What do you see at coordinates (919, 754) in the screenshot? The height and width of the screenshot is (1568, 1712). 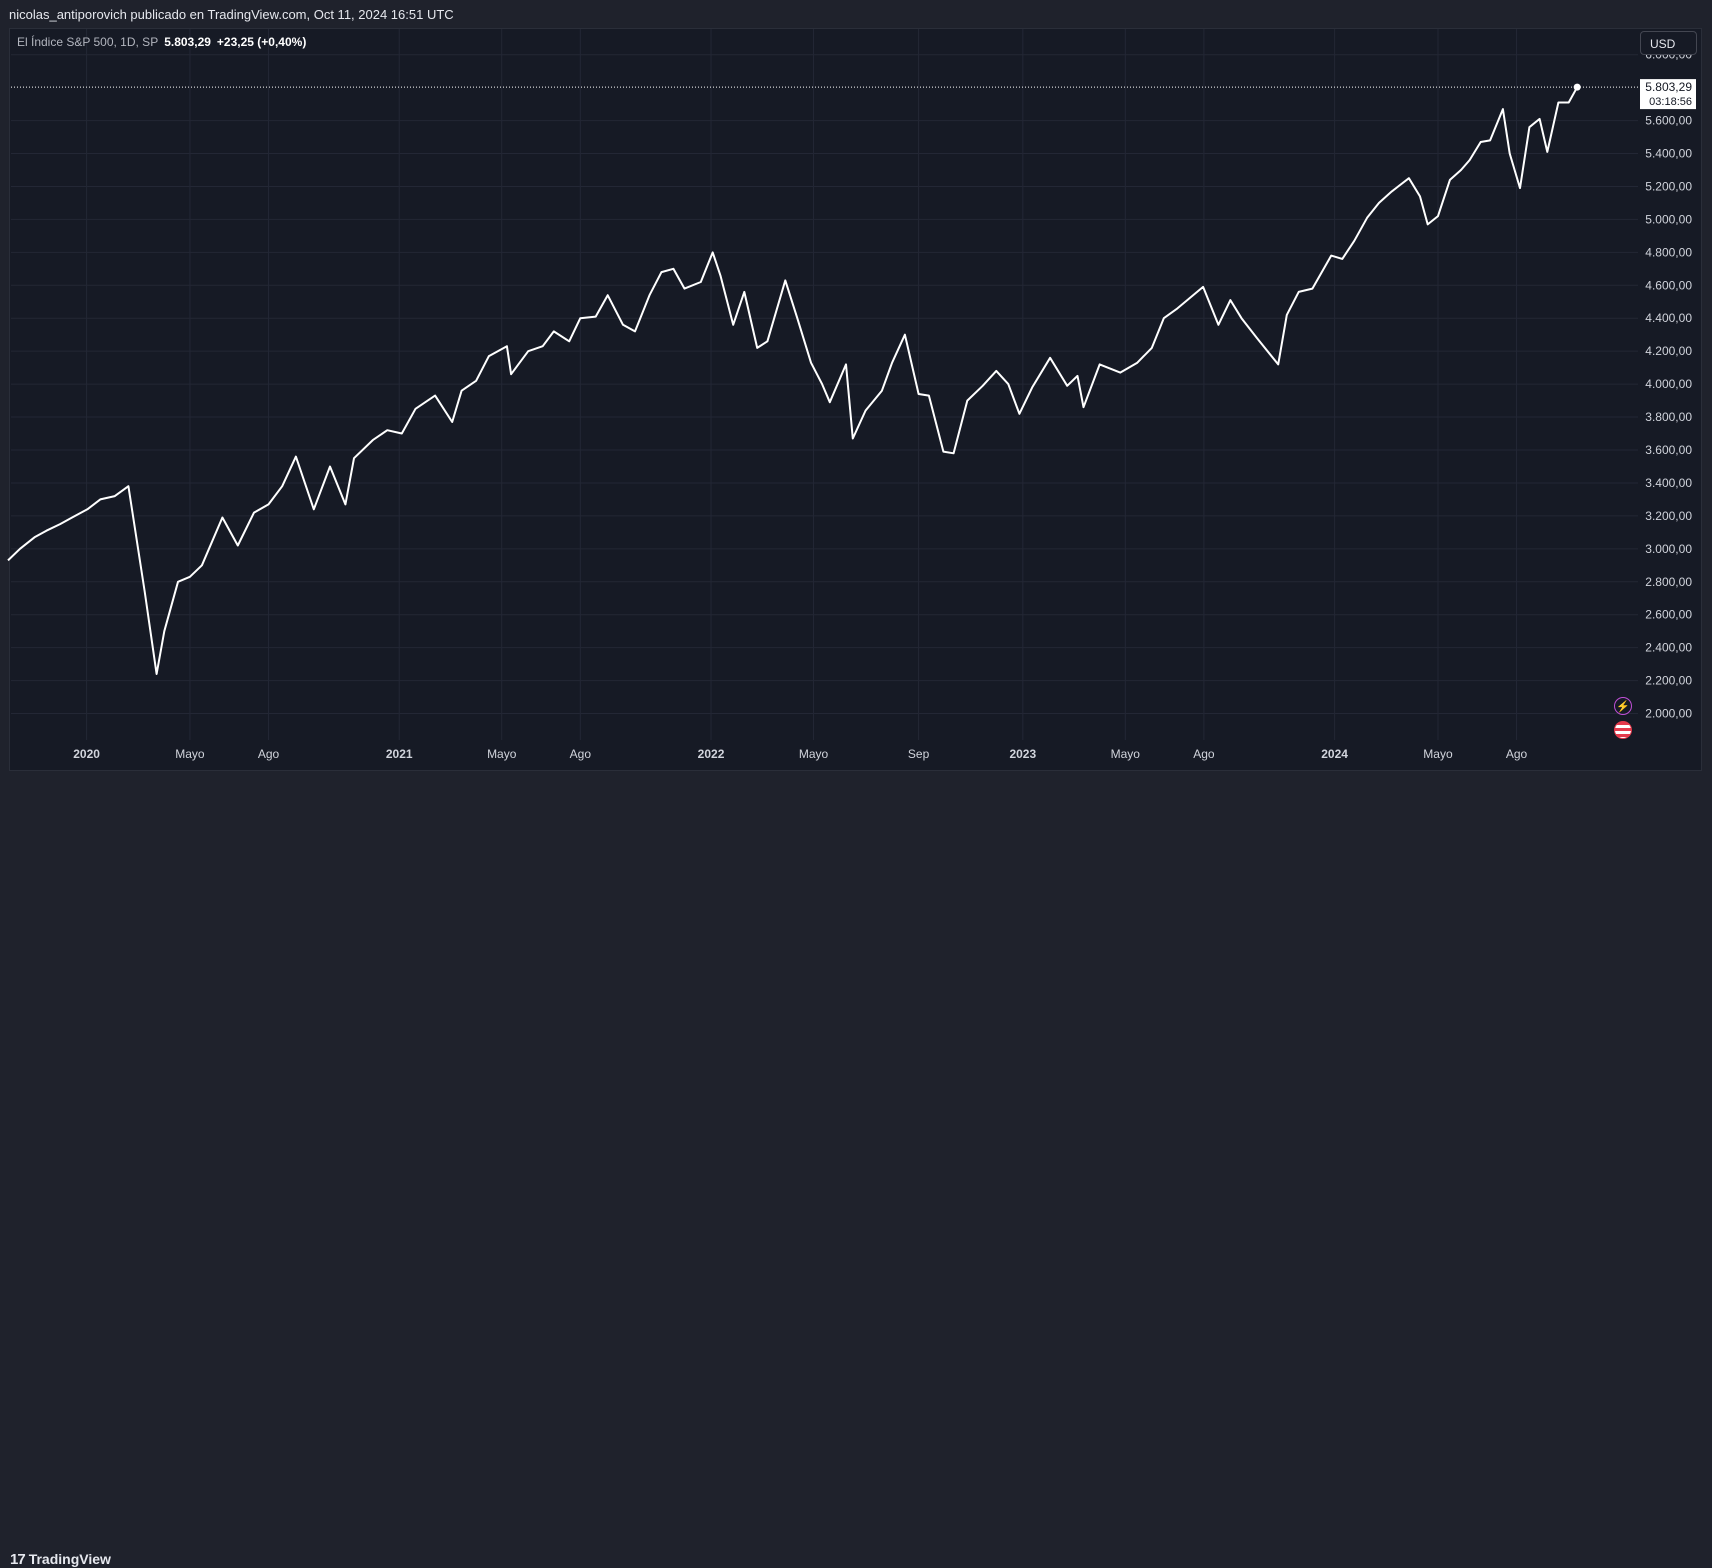 I see `x-tick-label: Sep` at bounding box center [919, 754].